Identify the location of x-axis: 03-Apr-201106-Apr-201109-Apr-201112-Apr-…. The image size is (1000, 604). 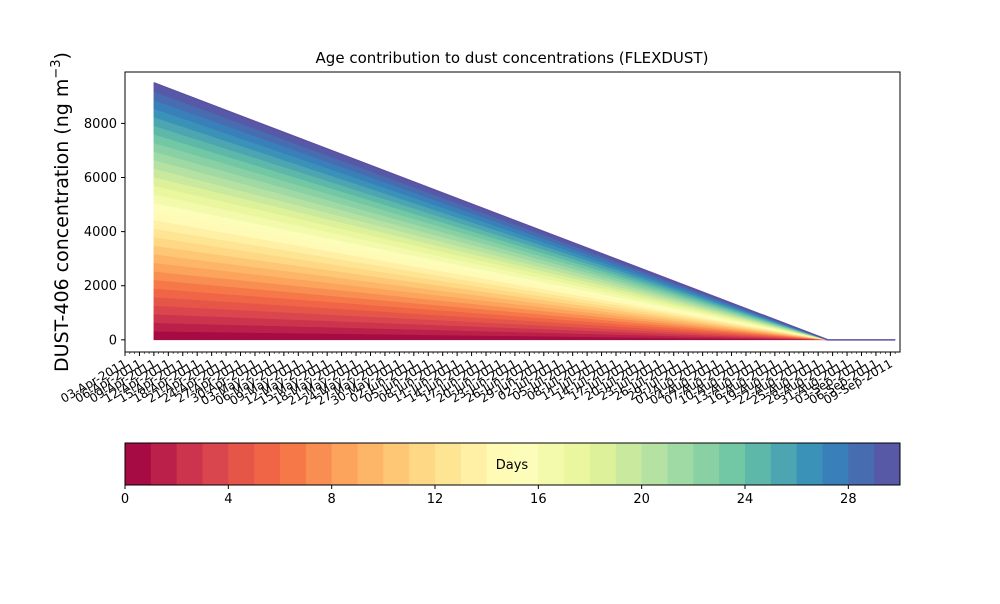
(477, 380).